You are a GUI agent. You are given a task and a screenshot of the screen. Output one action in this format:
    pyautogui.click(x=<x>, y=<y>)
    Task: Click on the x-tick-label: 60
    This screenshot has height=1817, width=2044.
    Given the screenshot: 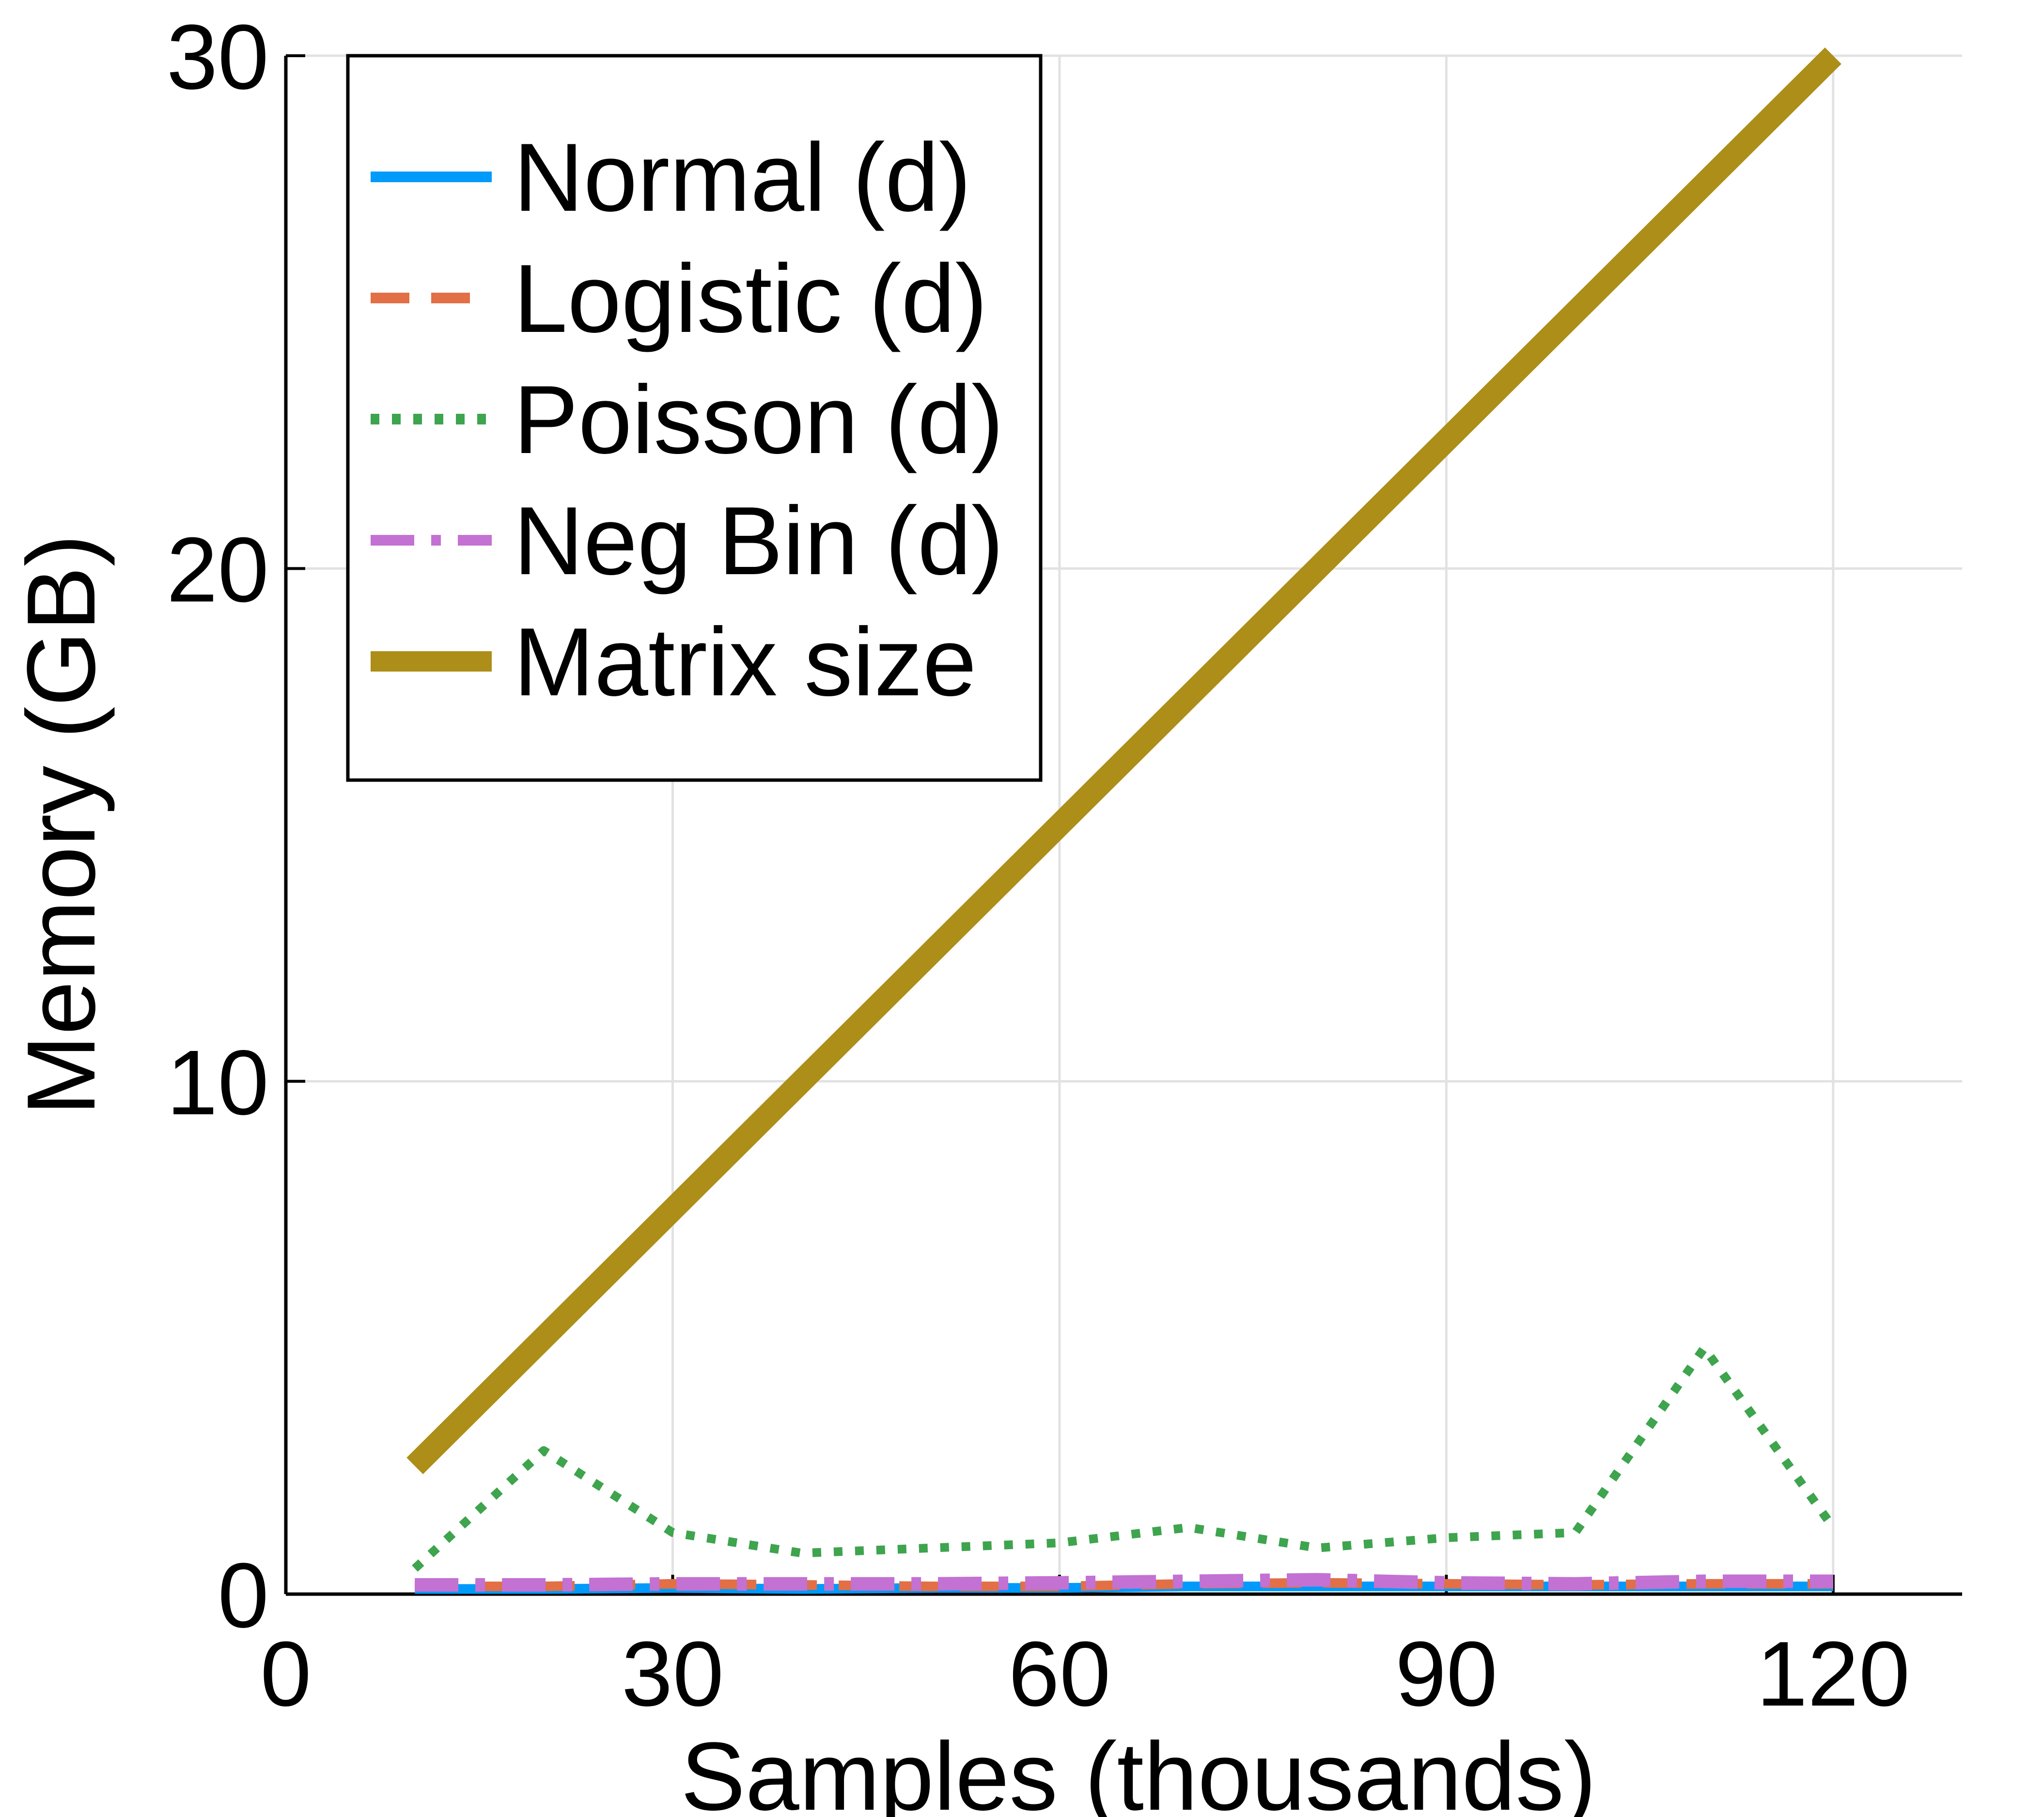 What is the action you would take?
    pyautogui.click(x=1059, y=1674)
    